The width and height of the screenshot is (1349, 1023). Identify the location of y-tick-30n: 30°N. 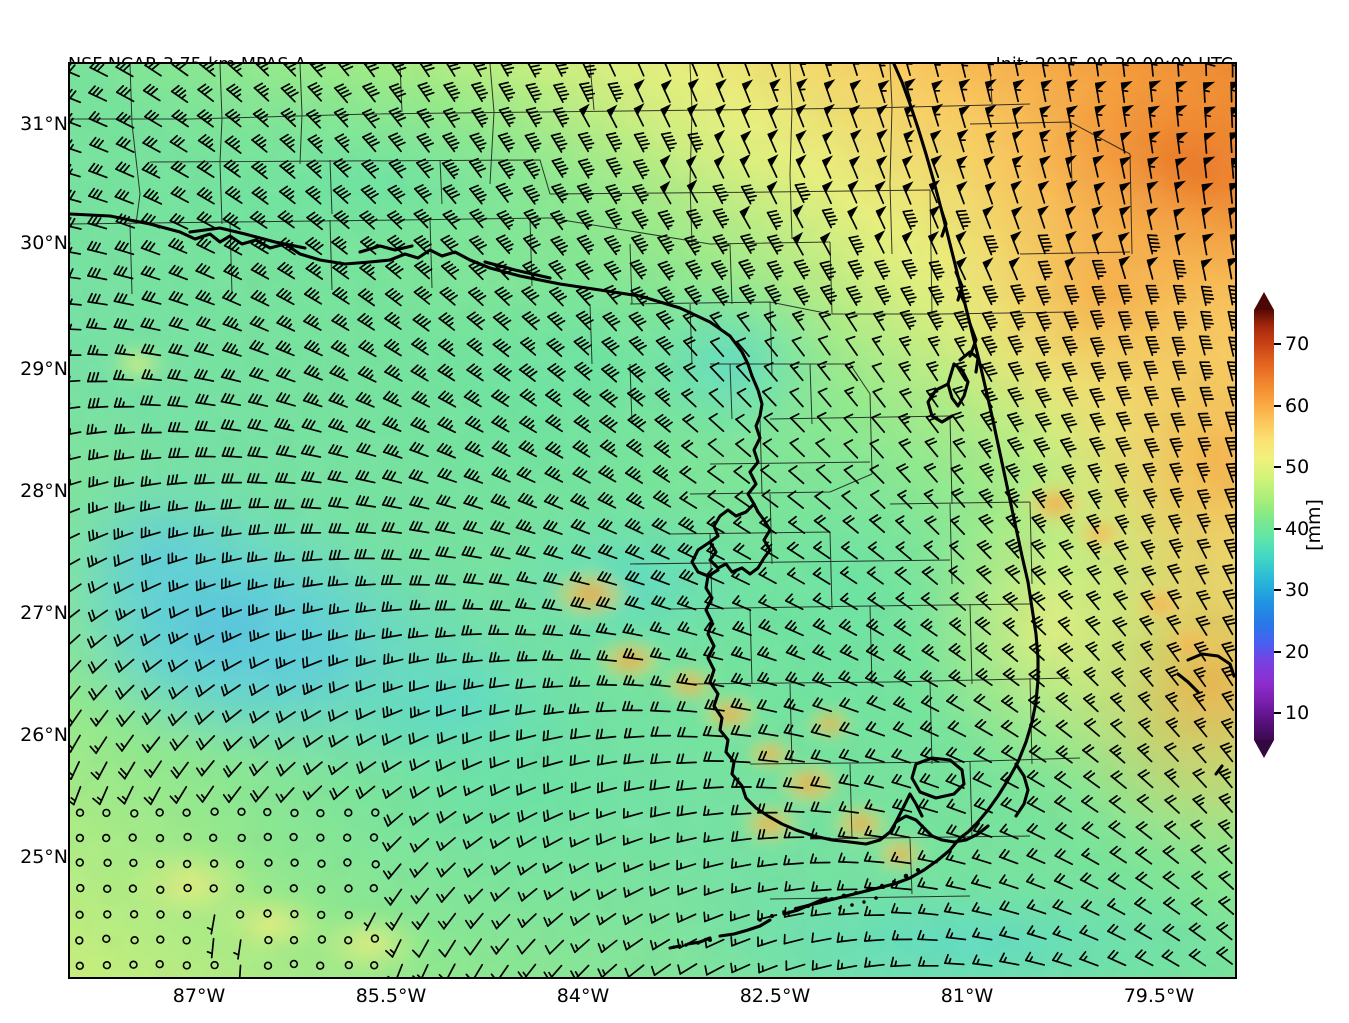
(44, 243).